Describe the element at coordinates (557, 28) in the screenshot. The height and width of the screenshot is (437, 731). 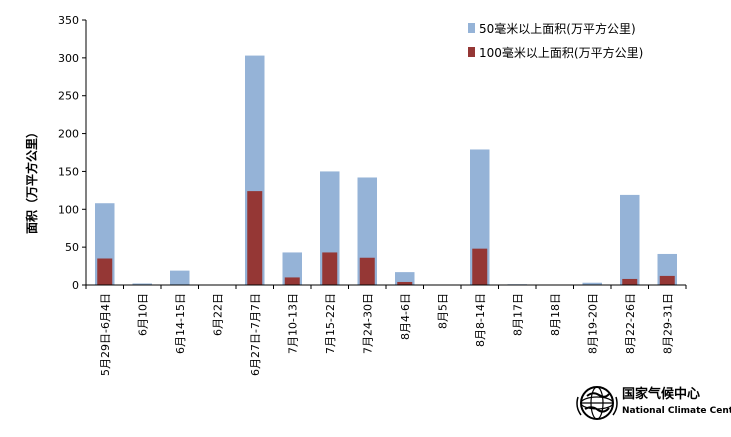
I see `legend-label: 50毫米以上面积(万平方公里)` at that location.